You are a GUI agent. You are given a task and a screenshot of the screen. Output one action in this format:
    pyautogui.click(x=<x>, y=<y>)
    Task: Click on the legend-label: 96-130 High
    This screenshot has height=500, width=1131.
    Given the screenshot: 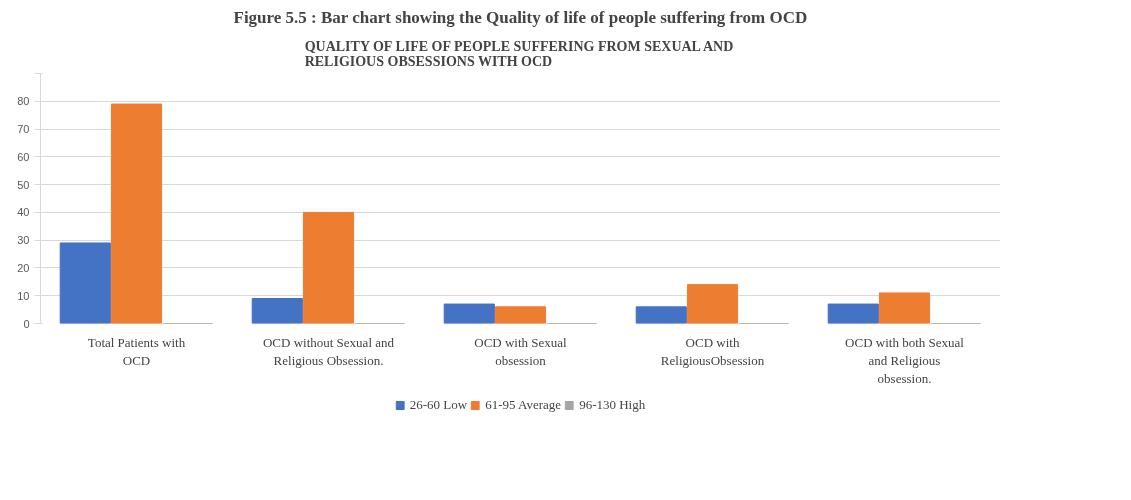 What is the action you would take?
    pyautogui.click(x=612, y=405)
    